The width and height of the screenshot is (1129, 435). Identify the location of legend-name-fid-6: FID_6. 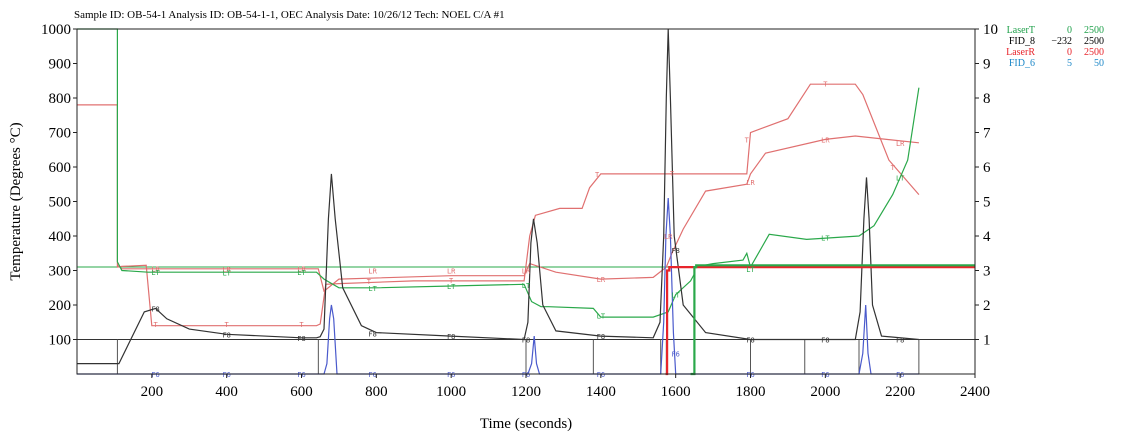
(1022, 63).